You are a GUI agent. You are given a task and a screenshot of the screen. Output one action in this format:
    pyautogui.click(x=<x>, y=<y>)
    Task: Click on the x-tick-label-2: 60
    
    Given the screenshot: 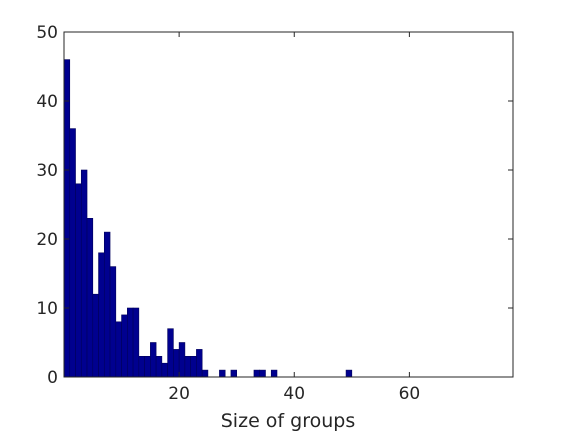 What is the action you would take?
    pyautogui.click(x=410, y=394)
    